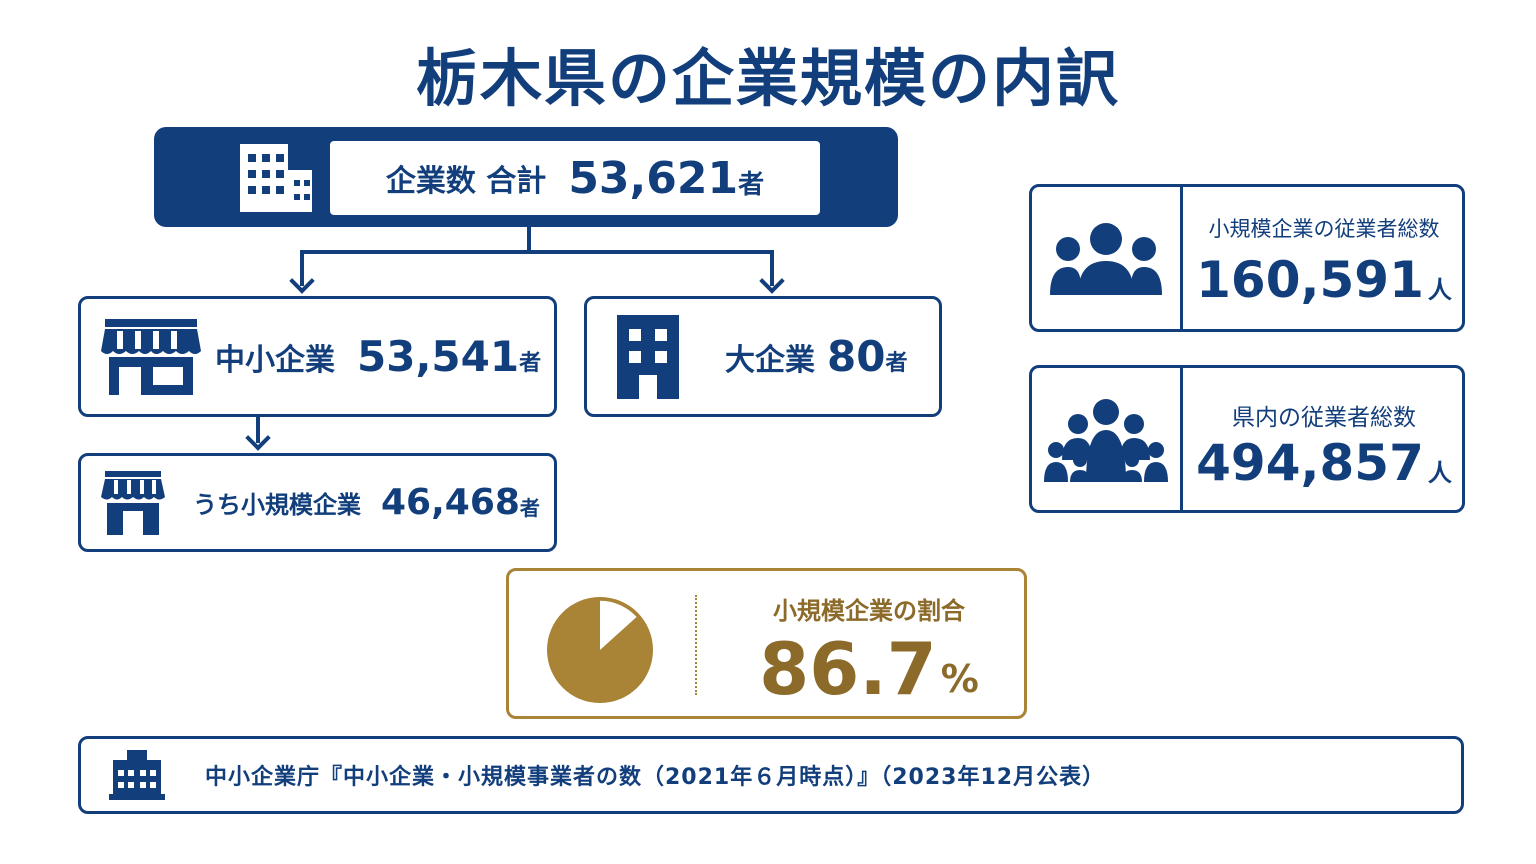 This screenshot has width=1536, height=864. What do you see at coordinates (438, 356) in the screenshot?
I see `sme-value: 53,541` at bounding box center [438, 356].